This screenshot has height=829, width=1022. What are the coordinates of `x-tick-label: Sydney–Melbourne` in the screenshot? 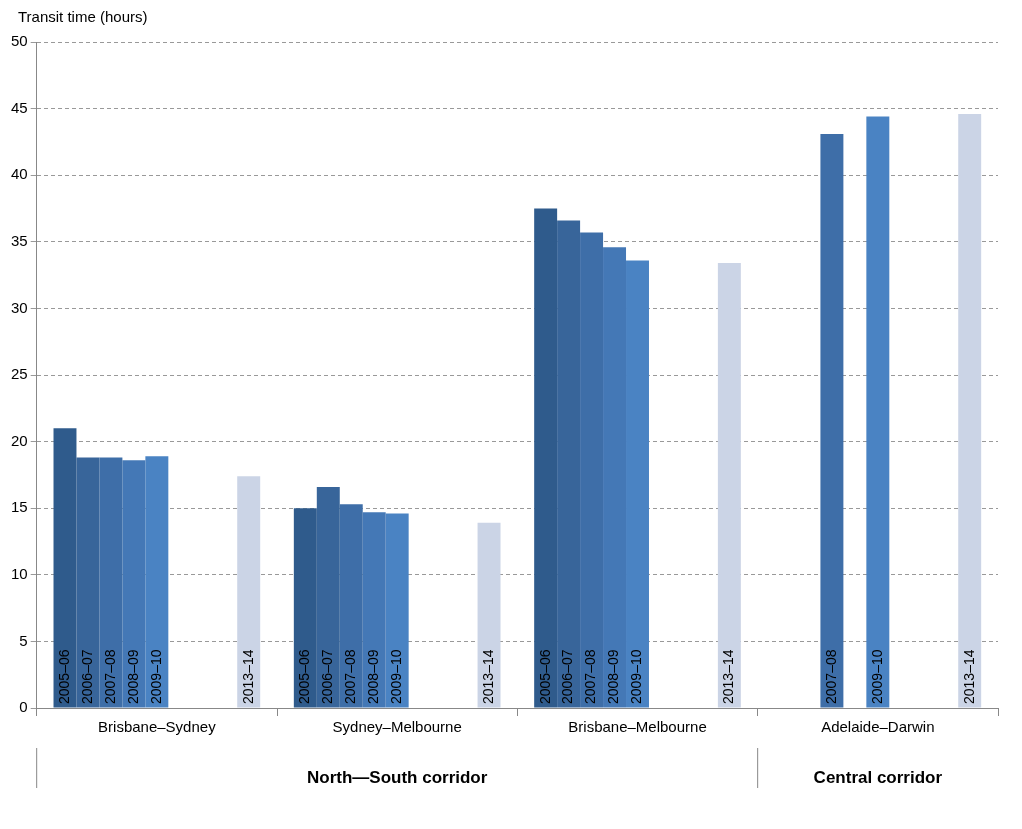 It's located at (397, 727).